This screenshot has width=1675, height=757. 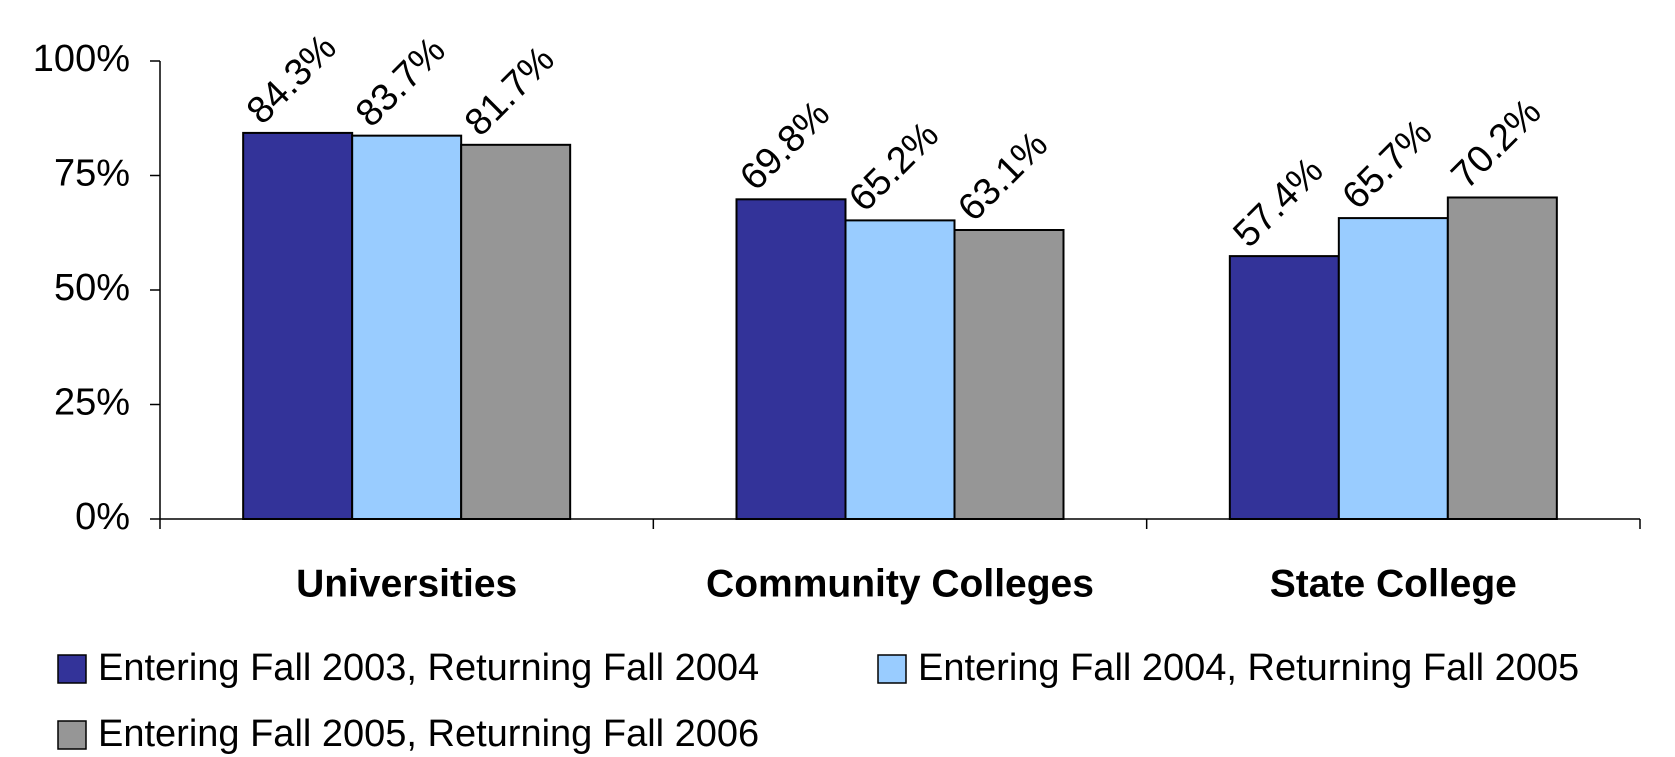 I want to click on data-label: 65.7%, so click(x=1388, y=165).